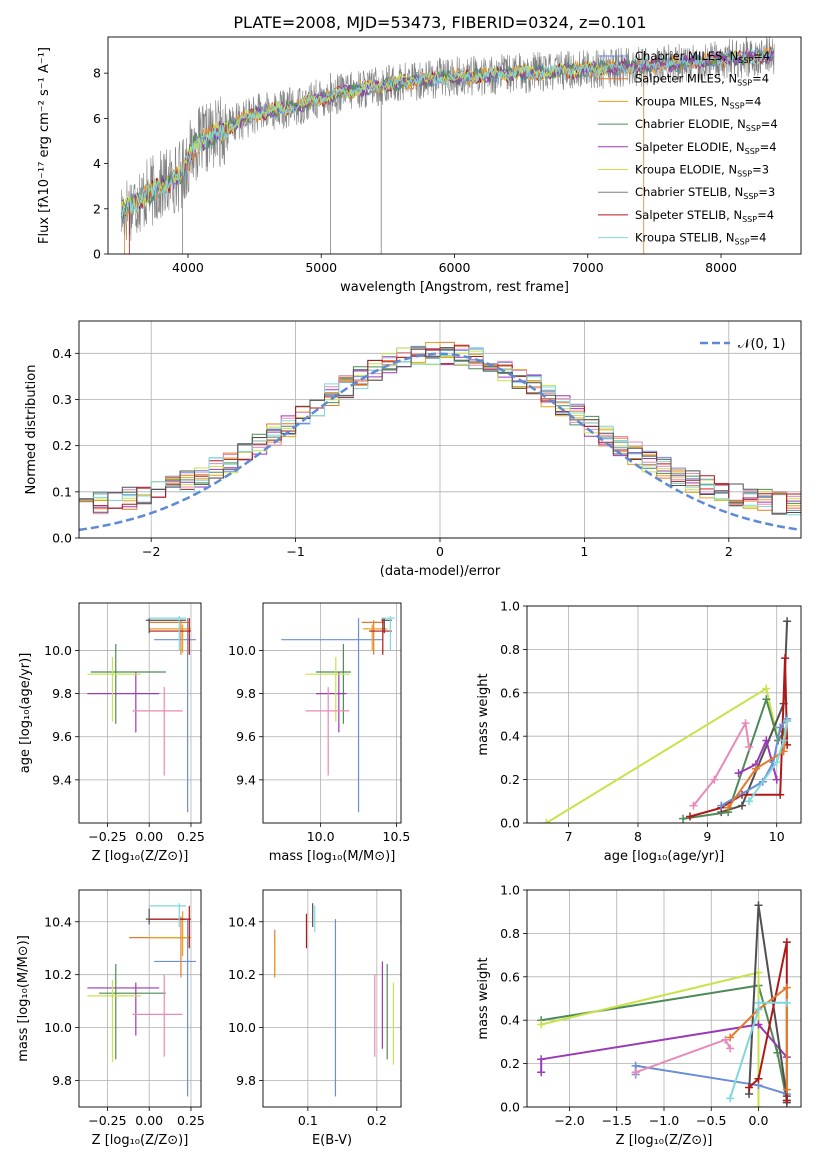  Describe the element at coordinates (761, 344) in the screenshot. I see `legend-entry: 𝒩(0, 1)` at that location.